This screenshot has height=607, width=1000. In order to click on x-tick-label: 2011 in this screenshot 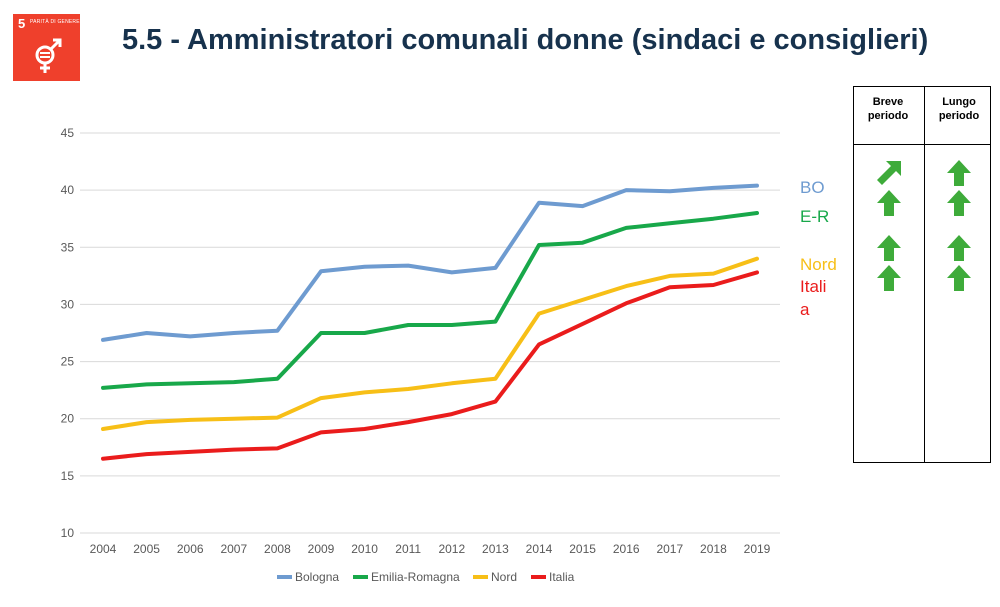, I will do `click(408, 549)`.